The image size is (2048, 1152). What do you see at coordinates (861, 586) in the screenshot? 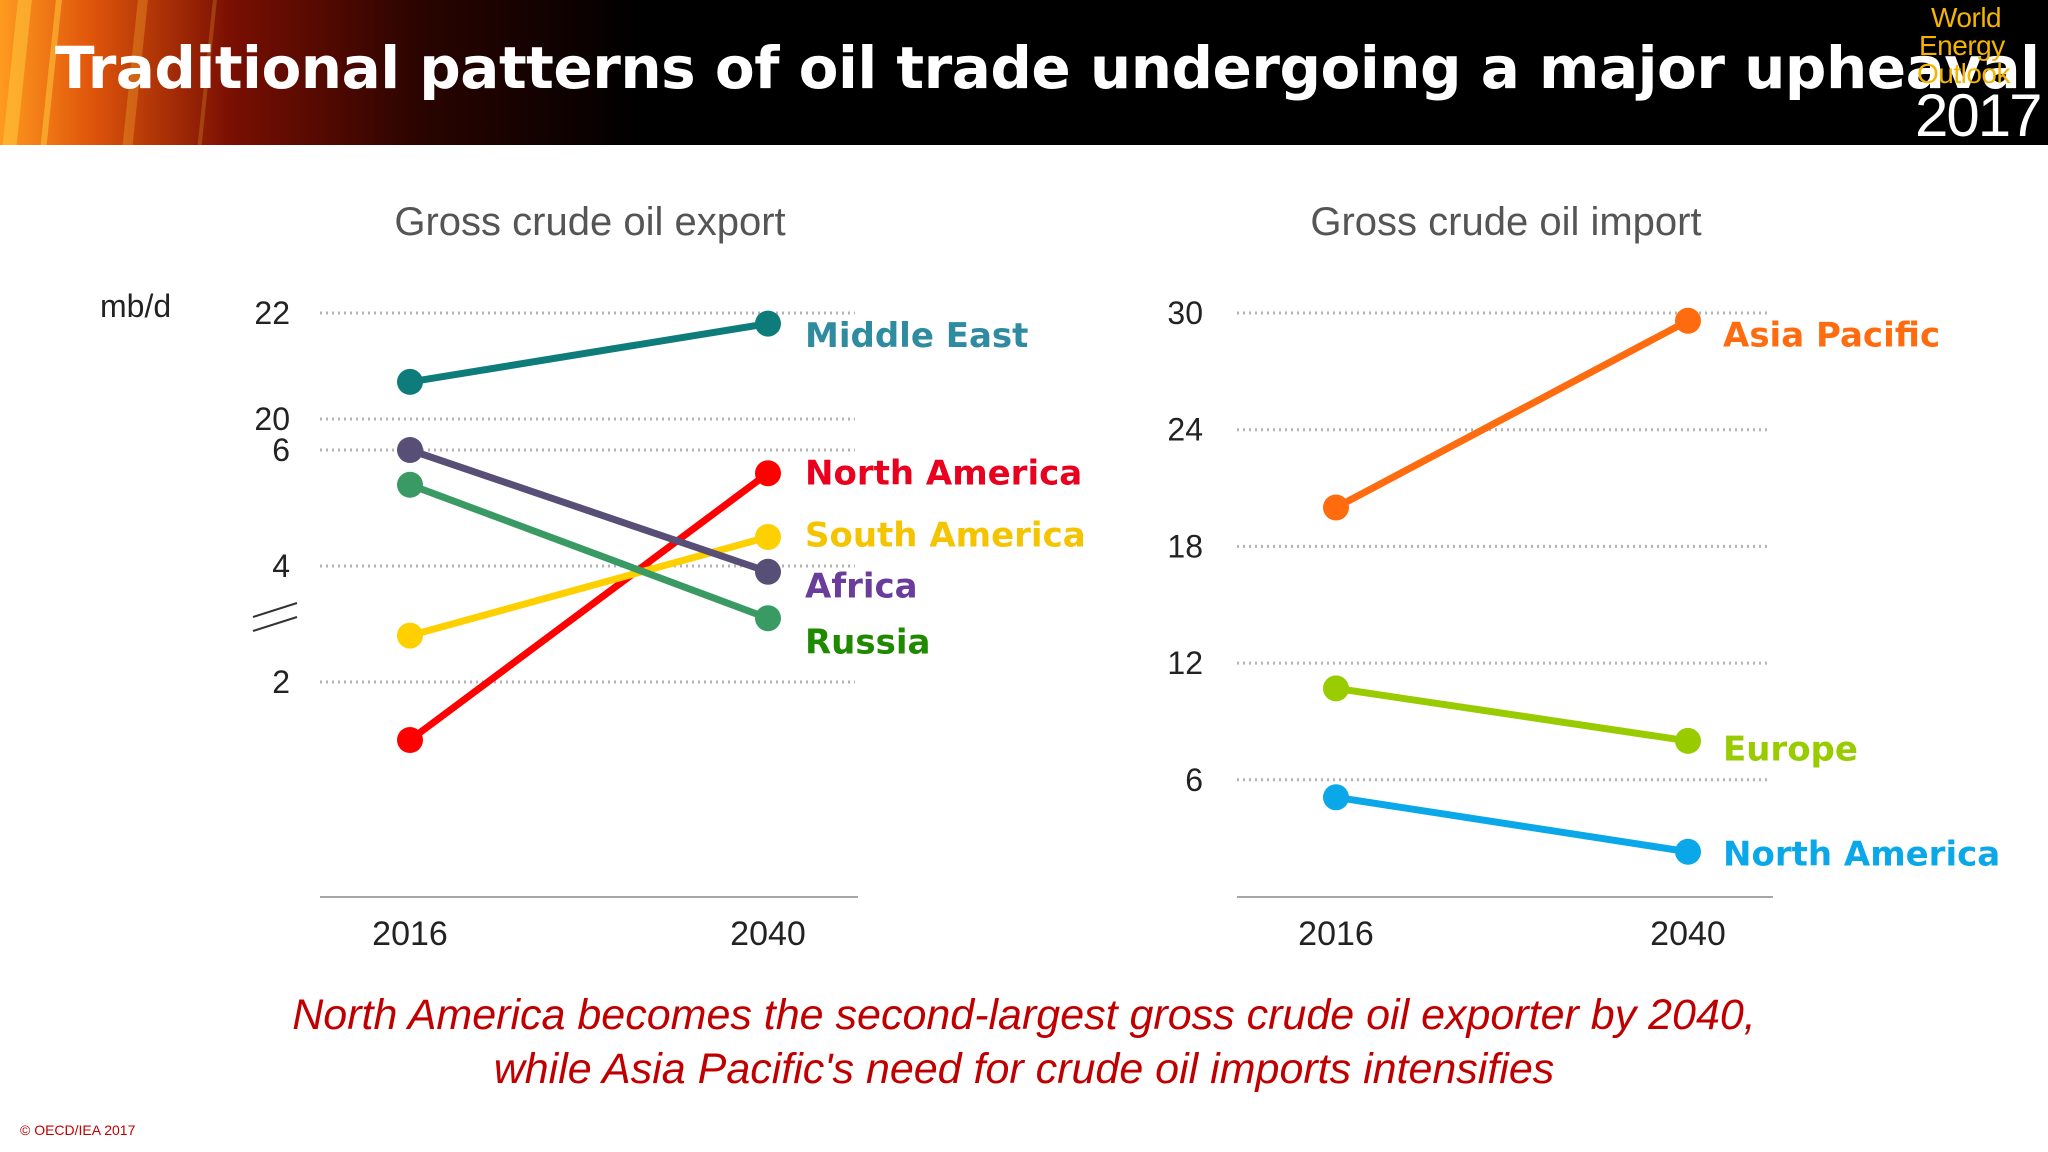
I see `series-label-africa: Africa` at bounding box center [861, 586].